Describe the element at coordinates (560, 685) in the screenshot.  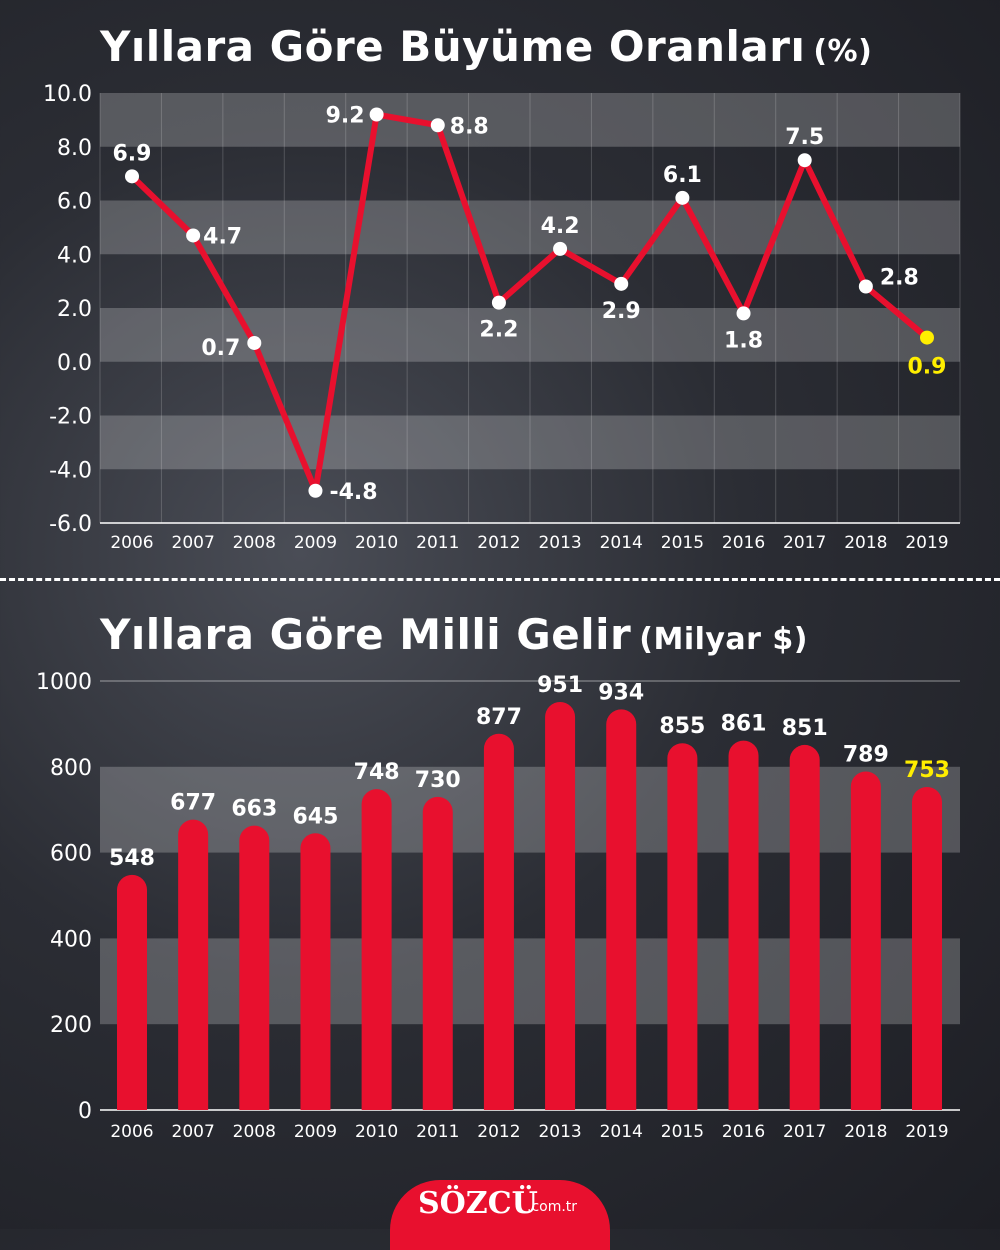
I see `data-label: 951` at that location.